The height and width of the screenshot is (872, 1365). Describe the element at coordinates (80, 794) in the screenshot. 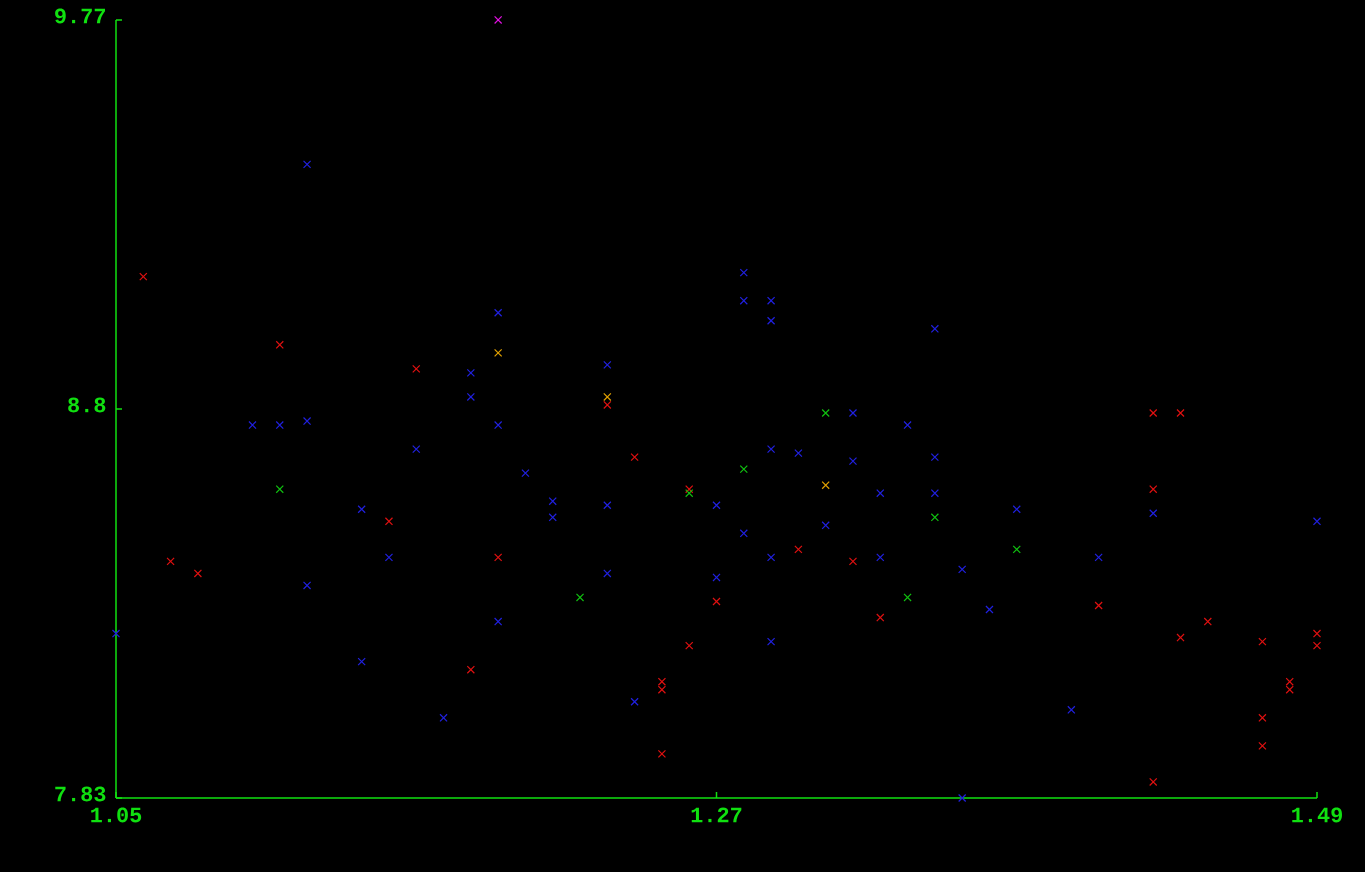

I see `y-tick-label: 7.83` at that location.